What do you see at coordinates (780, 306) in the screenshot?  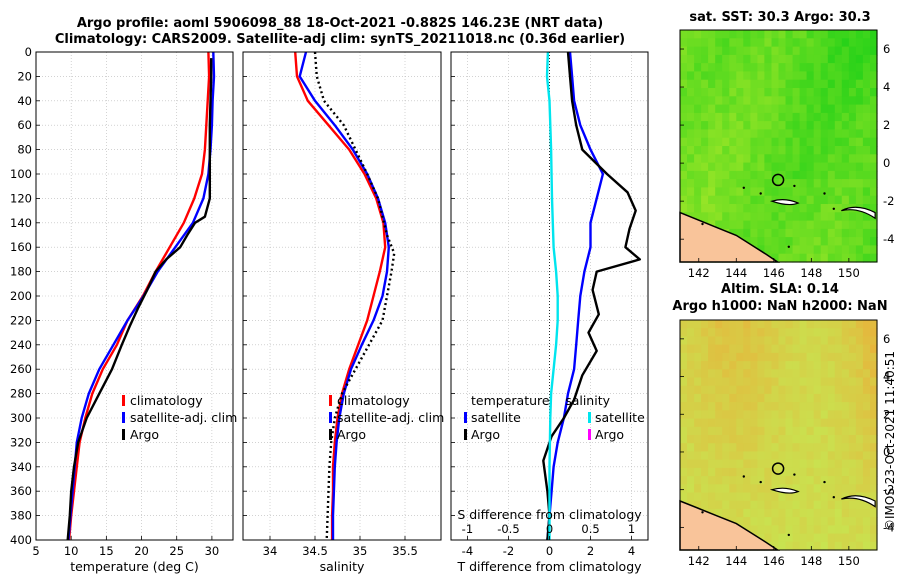 I see `sla-map-subtitle: Argo h1000: NaN h2000: NaN` at bounding box center [780, 306].